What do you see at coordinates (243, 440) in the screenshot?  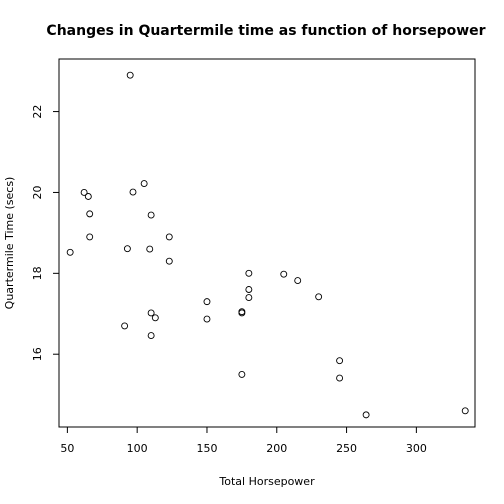 I see `x-axis: 50 100 150 200 250 300` at bounding box center [243, 440].